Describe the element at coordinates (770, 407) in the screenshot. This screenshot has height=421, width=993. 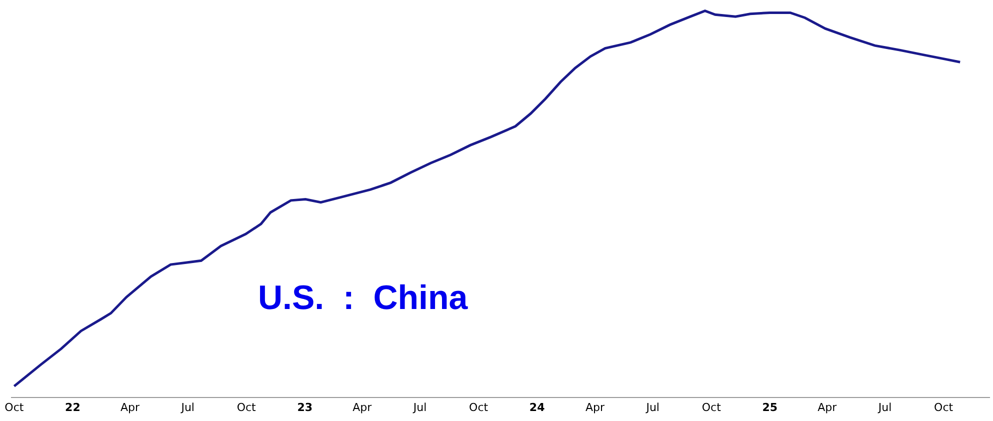
I see `x-tick-label: 25` at that location.